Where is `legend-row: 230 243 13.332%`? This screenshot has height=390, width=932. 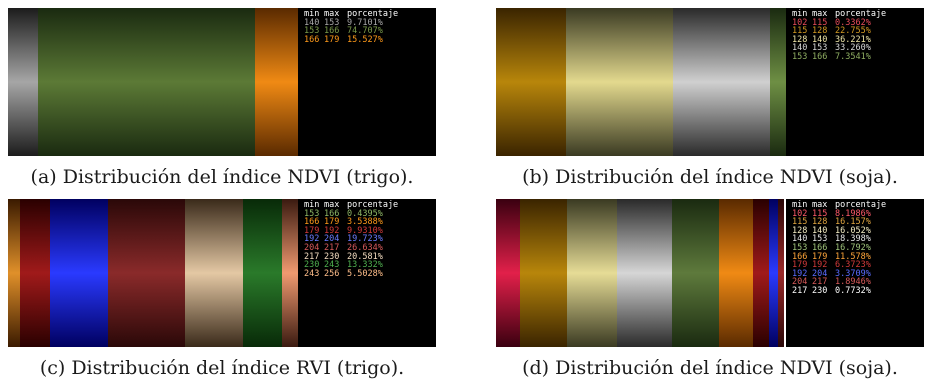 legend-row: 230 243 13.332% is located at coordinates (369, 265).